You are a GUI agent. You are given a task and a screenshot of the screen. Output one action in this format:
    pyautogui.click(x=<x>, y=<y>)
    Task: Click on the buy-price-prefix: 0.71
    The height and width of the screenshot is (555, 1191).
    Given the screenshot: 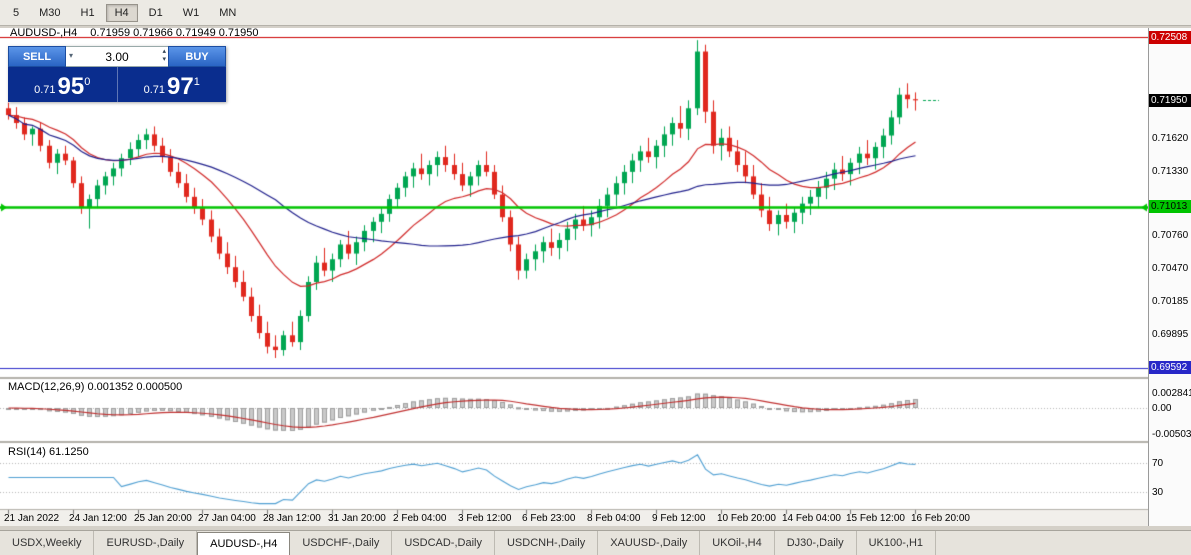 What is the action you would take?
    pyautogui.click(x=154, y=90)
    